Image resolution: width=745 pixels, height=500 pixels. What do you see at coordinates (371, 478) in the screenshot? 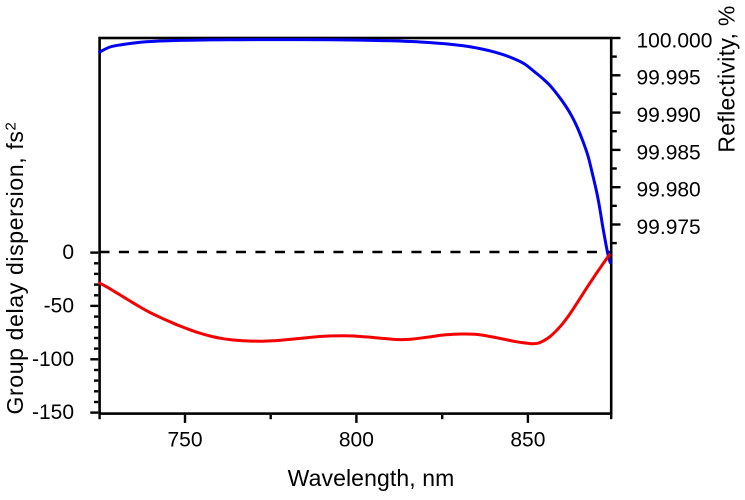
I see `svg-text: Wavelength, nm` at bounding box center [371, 478].